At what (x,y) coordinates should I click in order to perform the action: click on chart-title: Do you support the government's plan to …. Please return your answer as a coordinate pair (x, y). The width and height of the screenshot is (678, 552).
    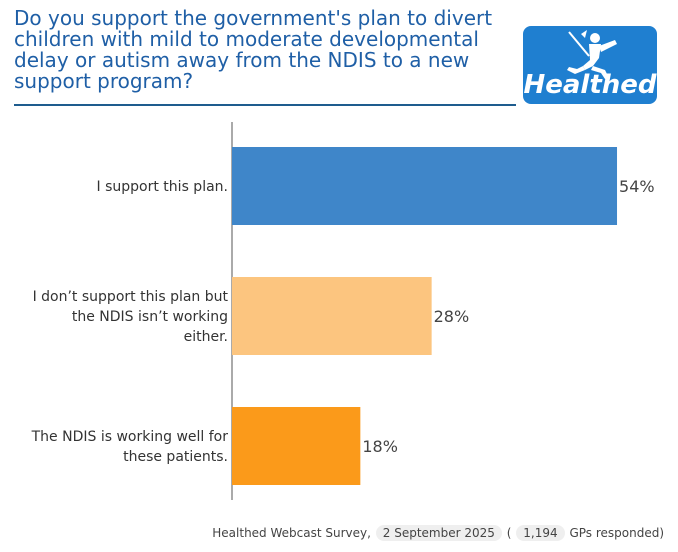
    Looking at the image, I should click on (253, 49).